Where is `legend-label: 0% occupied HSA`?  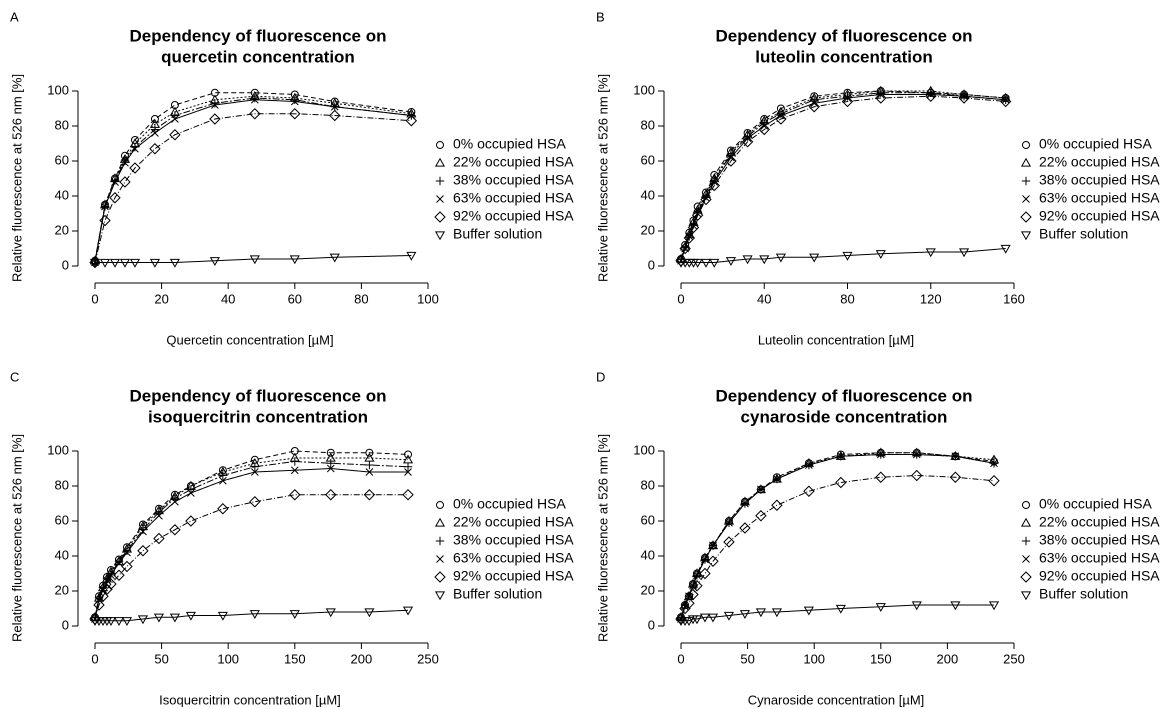
legend-label: 0% occupied HSA is located at coordinates (1096, 144).